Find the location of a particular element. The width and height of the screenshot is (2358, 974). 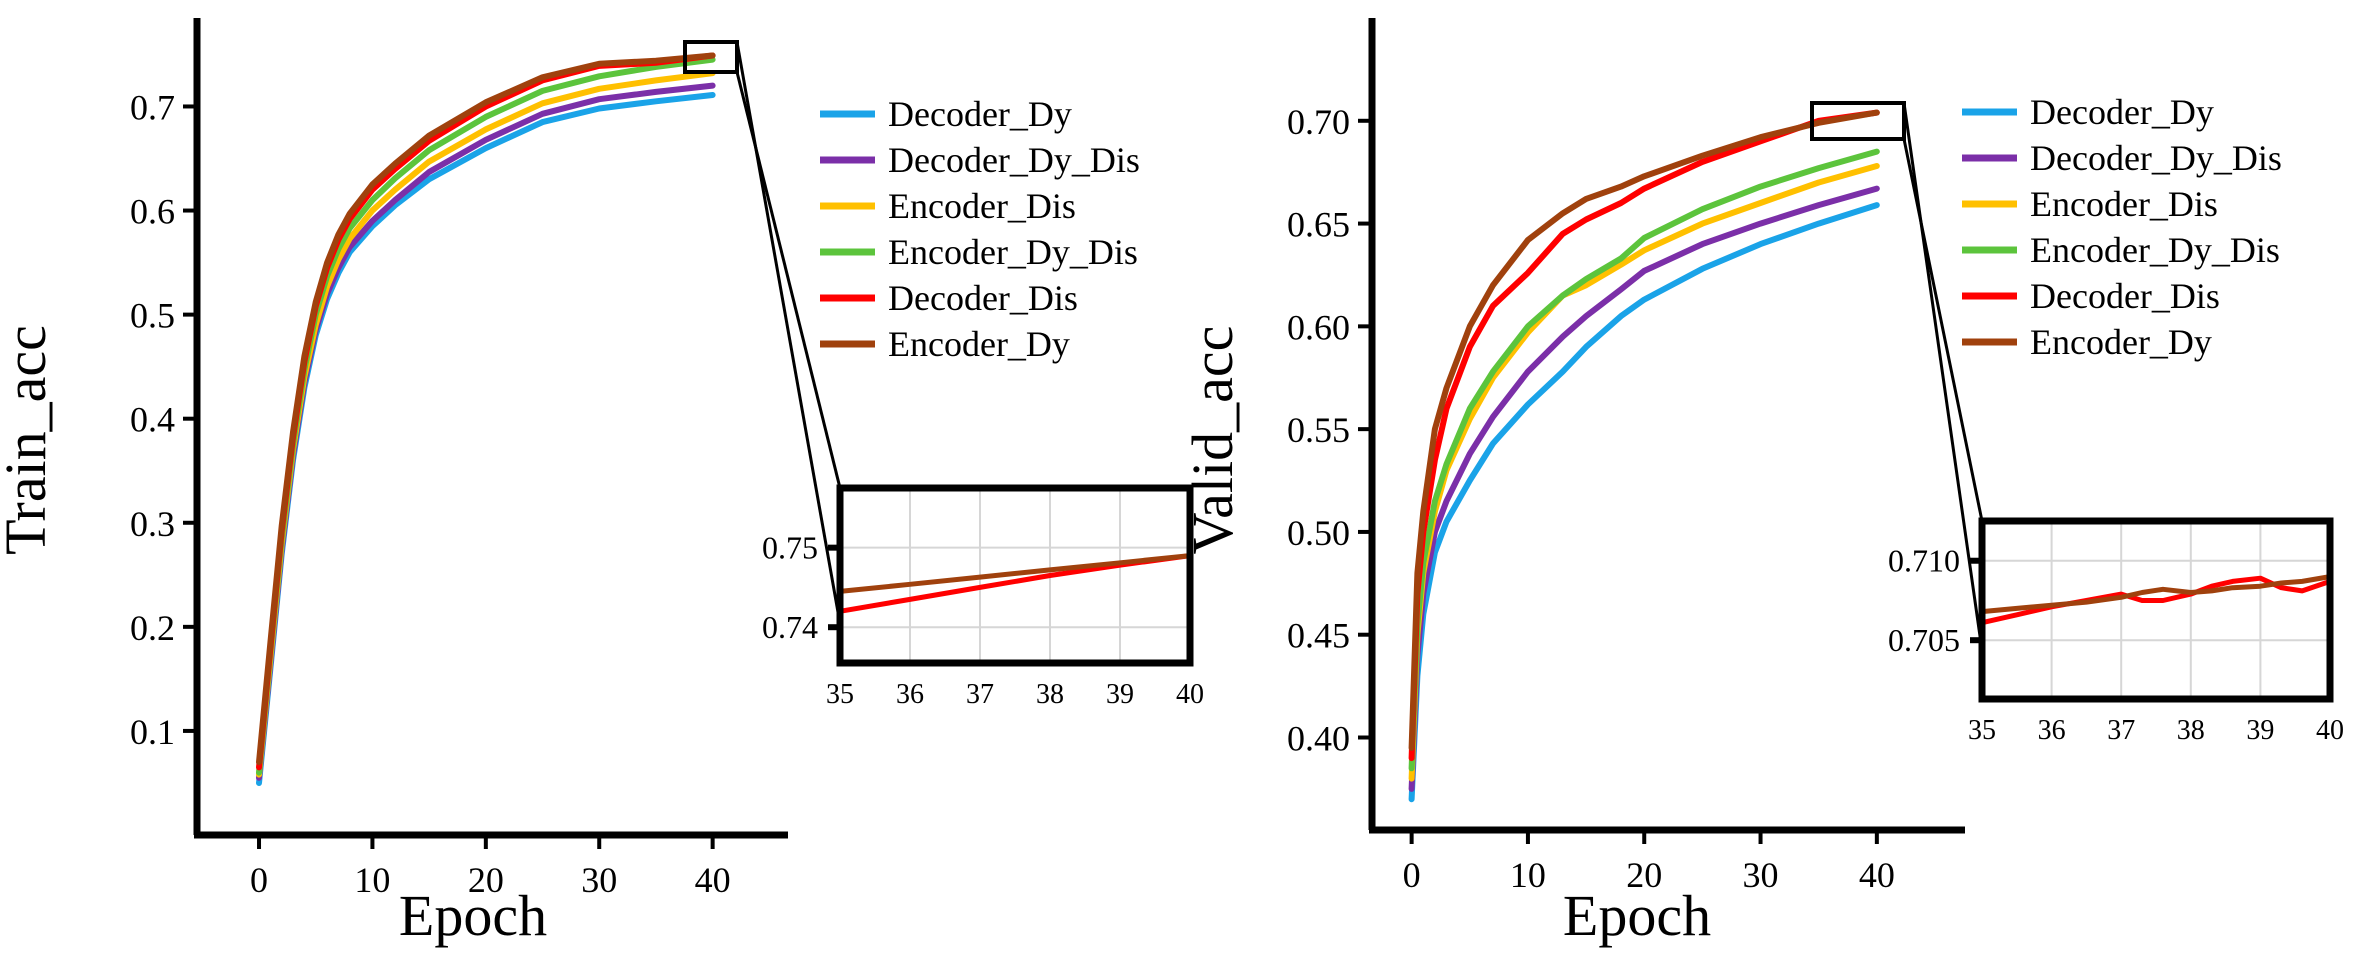

y-tick-label: 0.55 is located at coordinates (1318, 430).